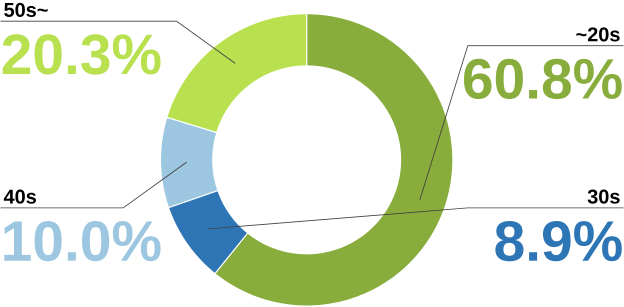  I want to click on data-label: 10.0%, so click(82, 241).